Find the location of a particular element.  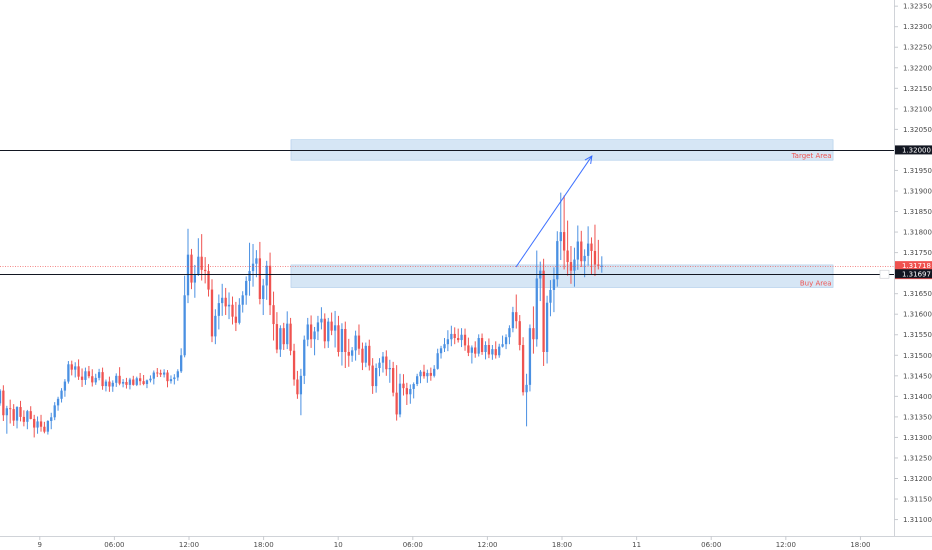

x-tick-label: 11 is located at coordinates (636, 545).